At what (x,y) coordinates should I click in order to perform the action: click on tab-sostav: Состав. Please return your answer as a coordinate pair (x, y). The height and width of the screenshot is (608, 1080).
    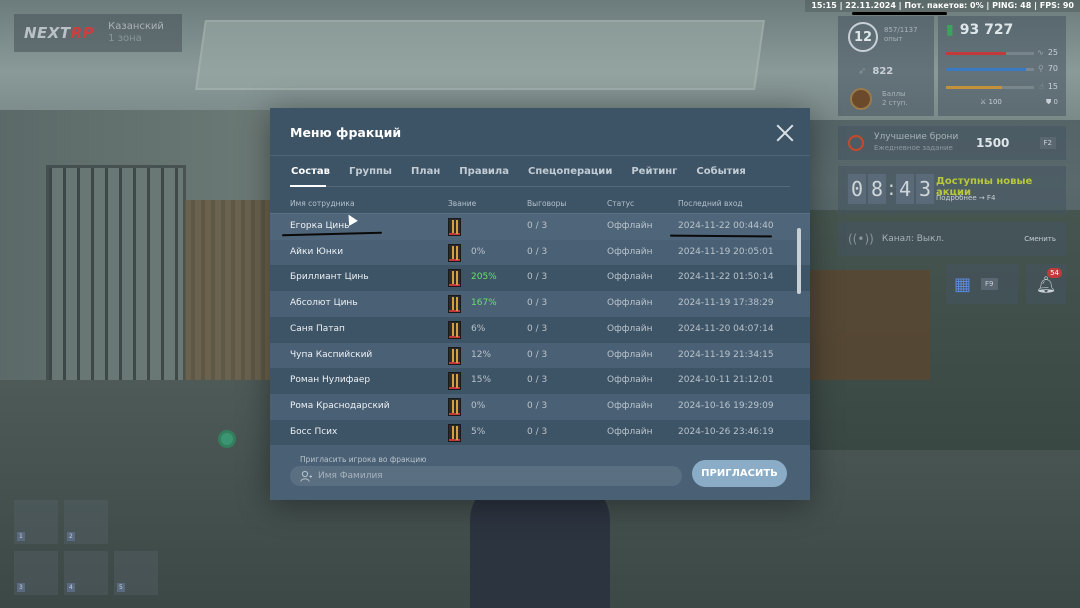
    Looking at the image, I should click on (311, 171).